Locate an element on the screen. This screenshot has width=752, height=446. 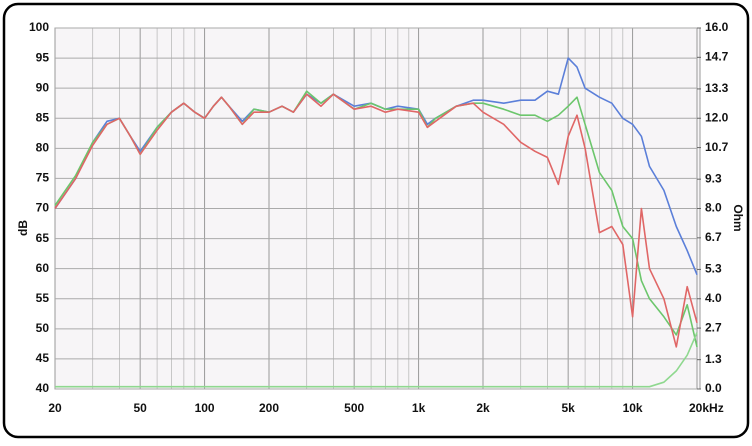
y-axis-label: dB is located at coordinates (23, 228).